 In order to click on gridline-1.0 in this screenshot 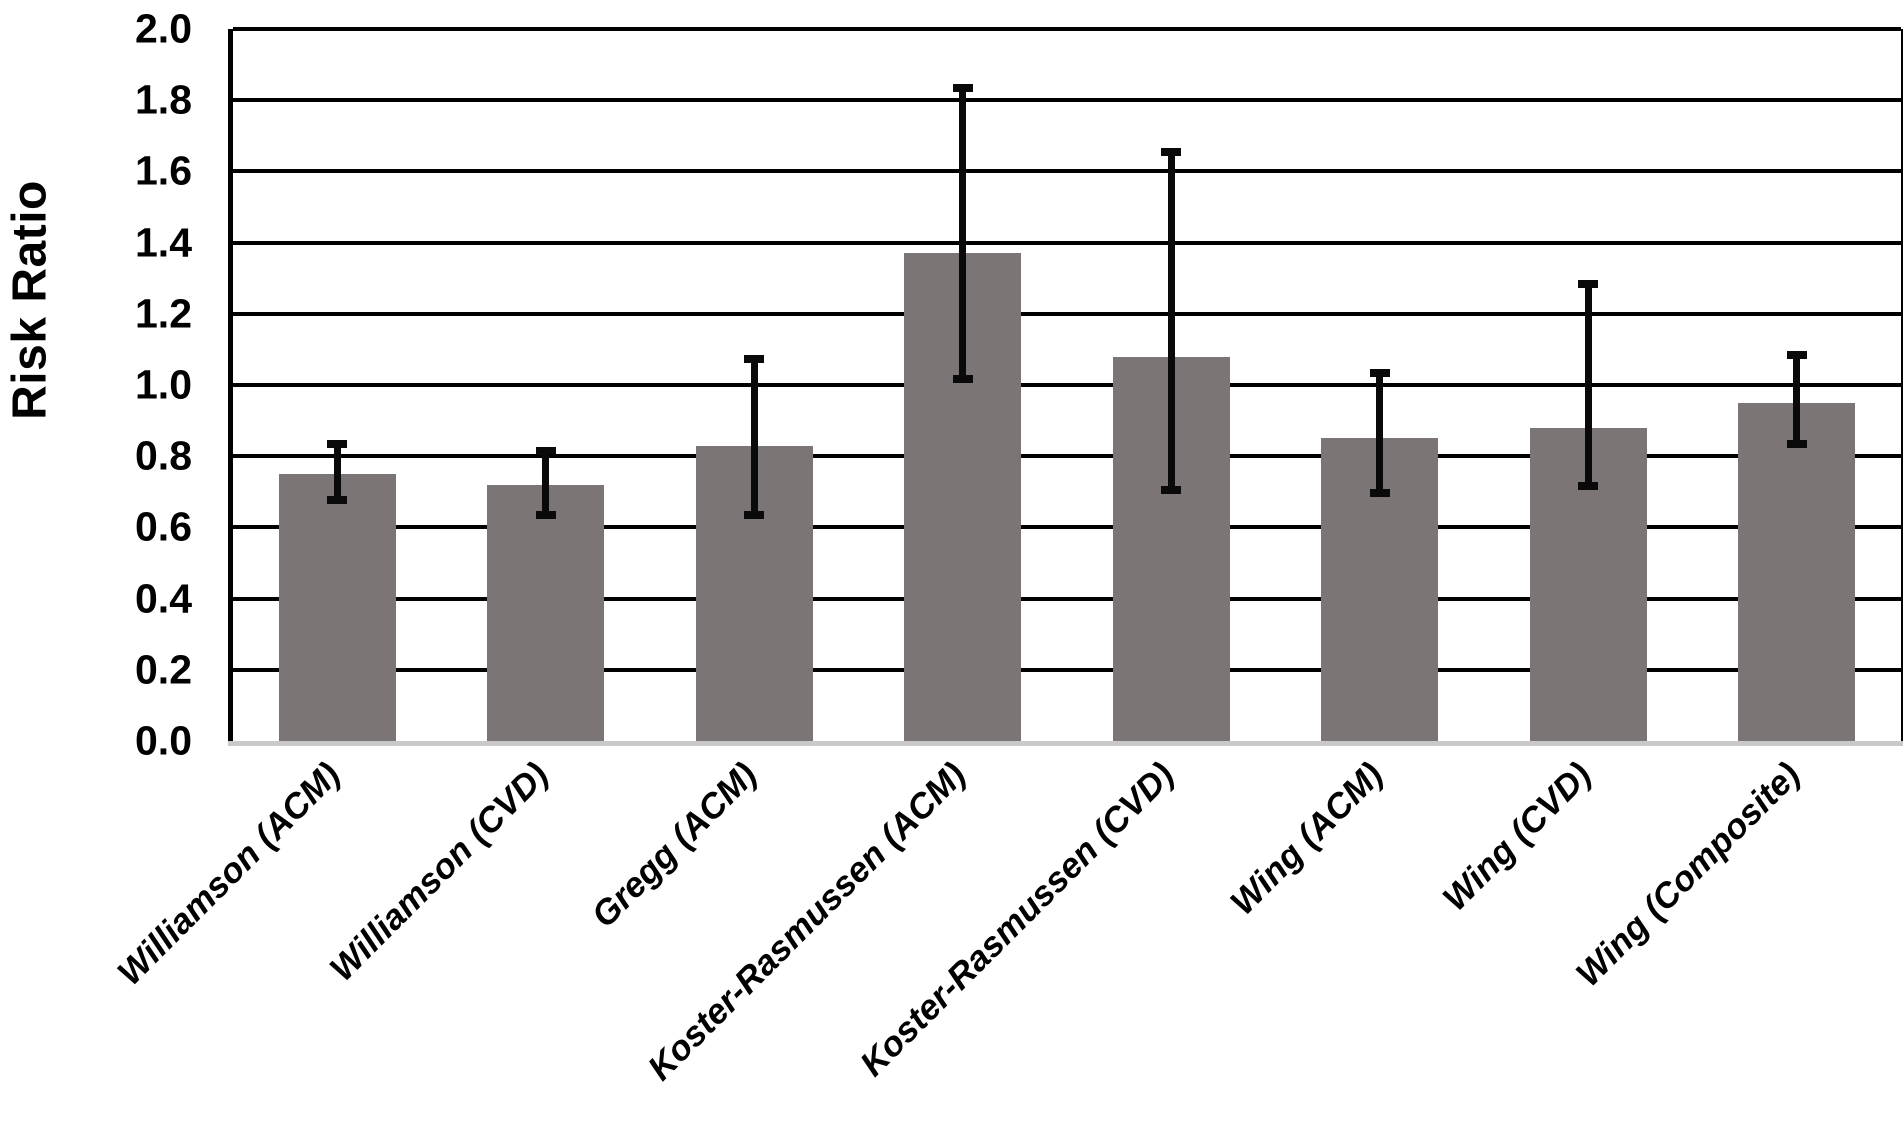, I will do `click(1067, 385)`.